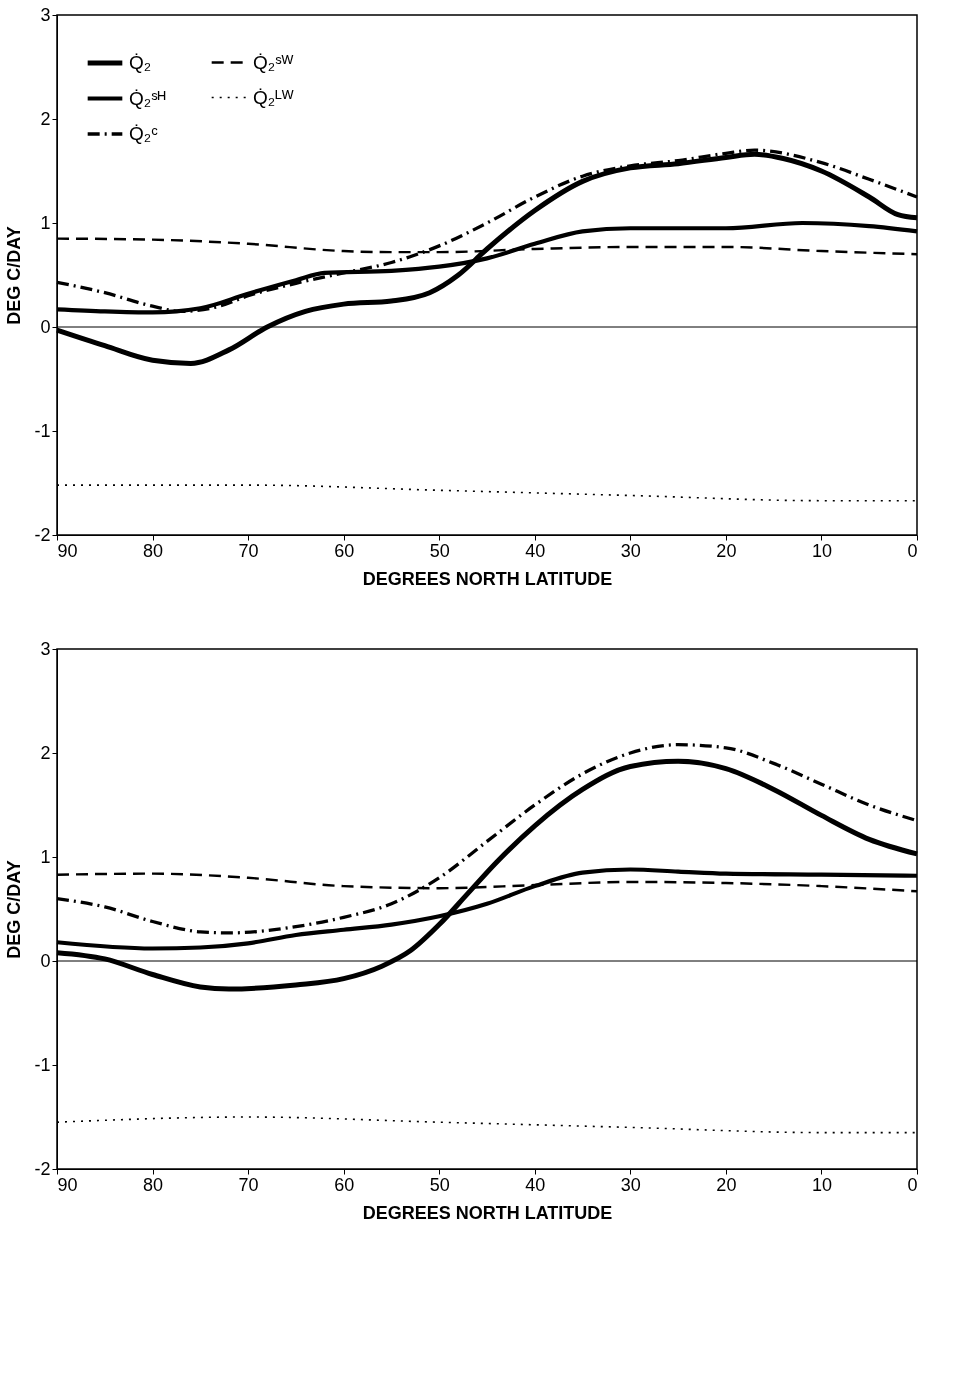  Describe the element at coordinates (147, 98) in the screenshot. I see `legend-label: Q̇₂ˢᴴ` at that location.